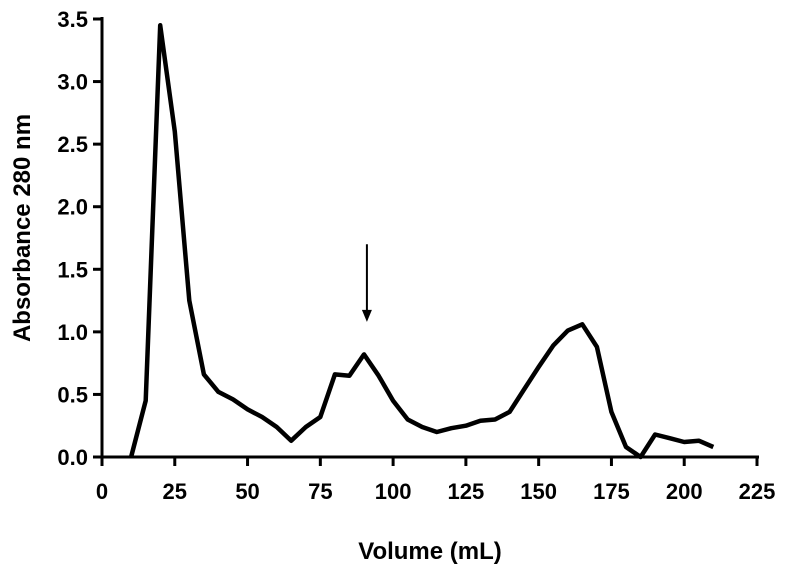 The width and height of the screenshot is (787, 573). What do you see at coordinates (436, 479) in the screenshot?
I see `x-axis: 0 25 50 75 100 125 150 175 200 225` at bounding box center [436, 479].